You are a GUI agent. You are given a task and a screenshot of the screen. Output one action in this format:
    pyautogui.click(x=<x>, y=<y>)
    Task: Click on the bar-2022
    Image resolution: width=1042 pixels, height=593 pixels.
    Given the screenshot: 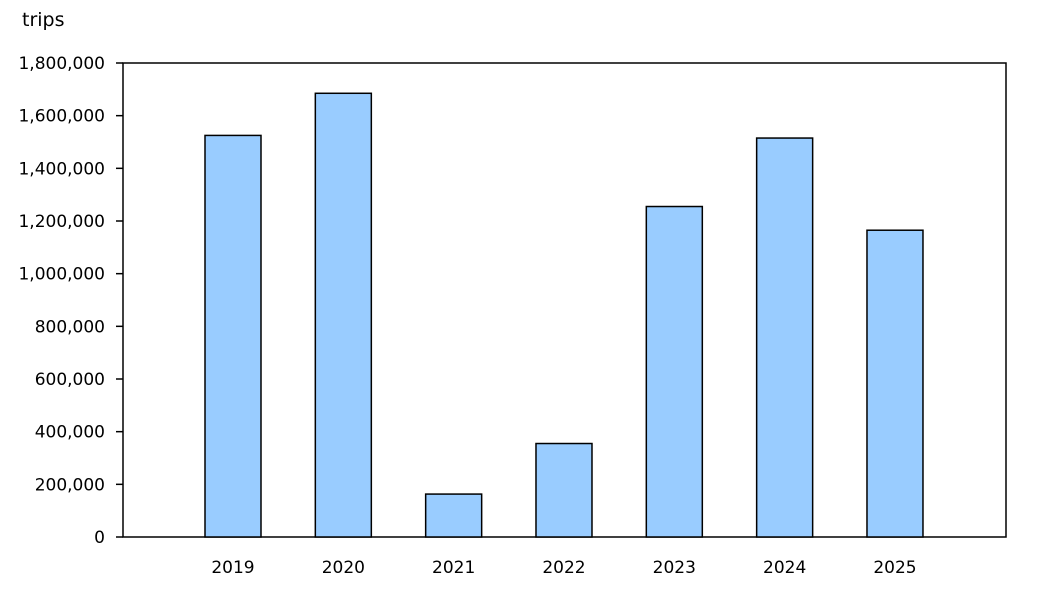 What is the action you would take?
    pyautogui.click(x=564, y=490)
    